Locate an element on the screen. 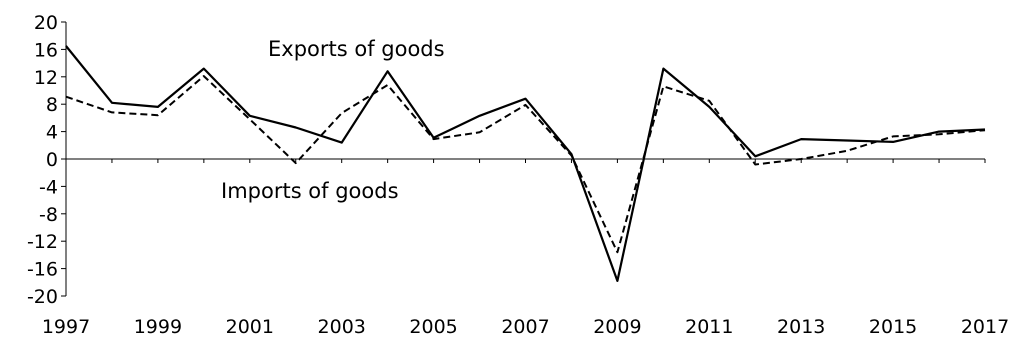  x-tick-label: 2011 is located at coordinates (709, 327).